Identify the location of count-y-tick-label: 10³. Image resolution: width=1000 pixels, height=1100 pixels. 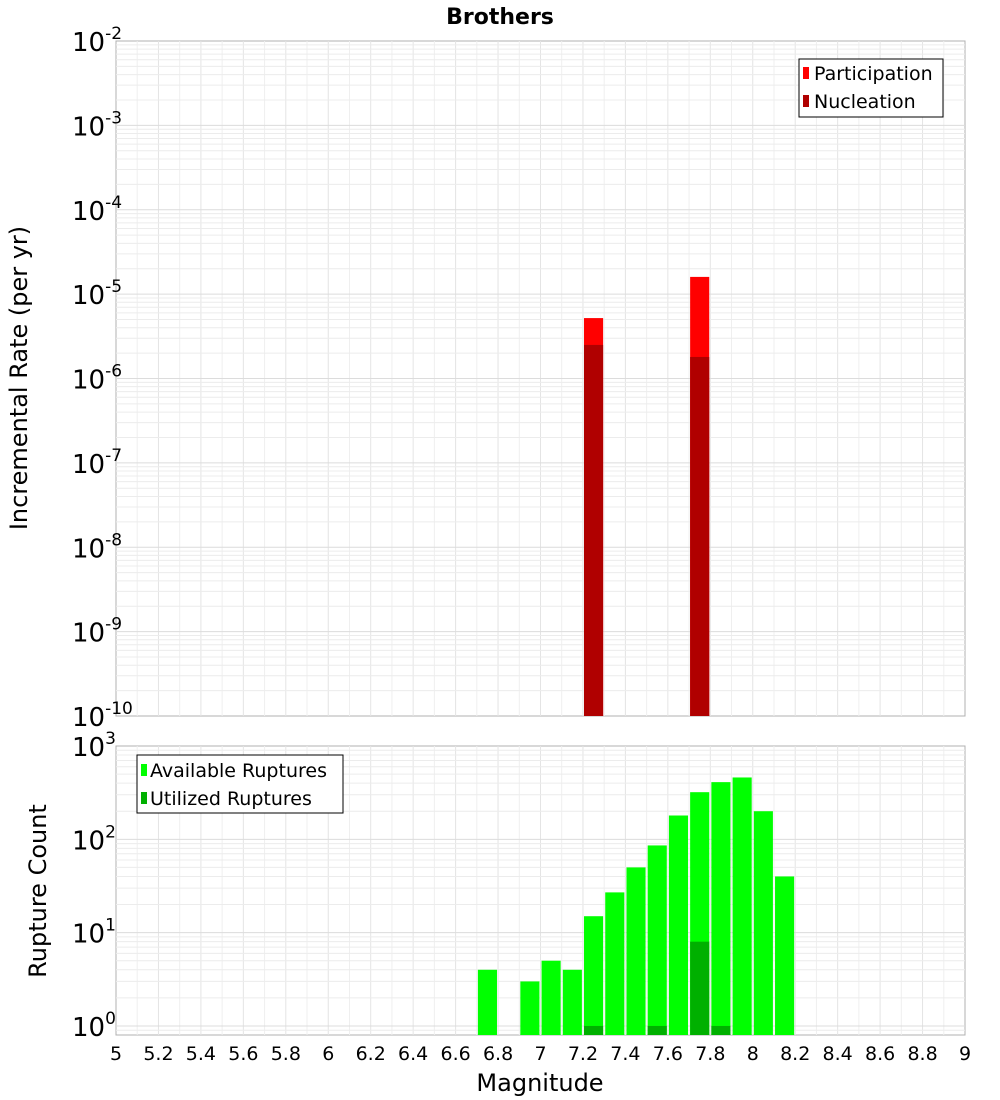
(94, 746).